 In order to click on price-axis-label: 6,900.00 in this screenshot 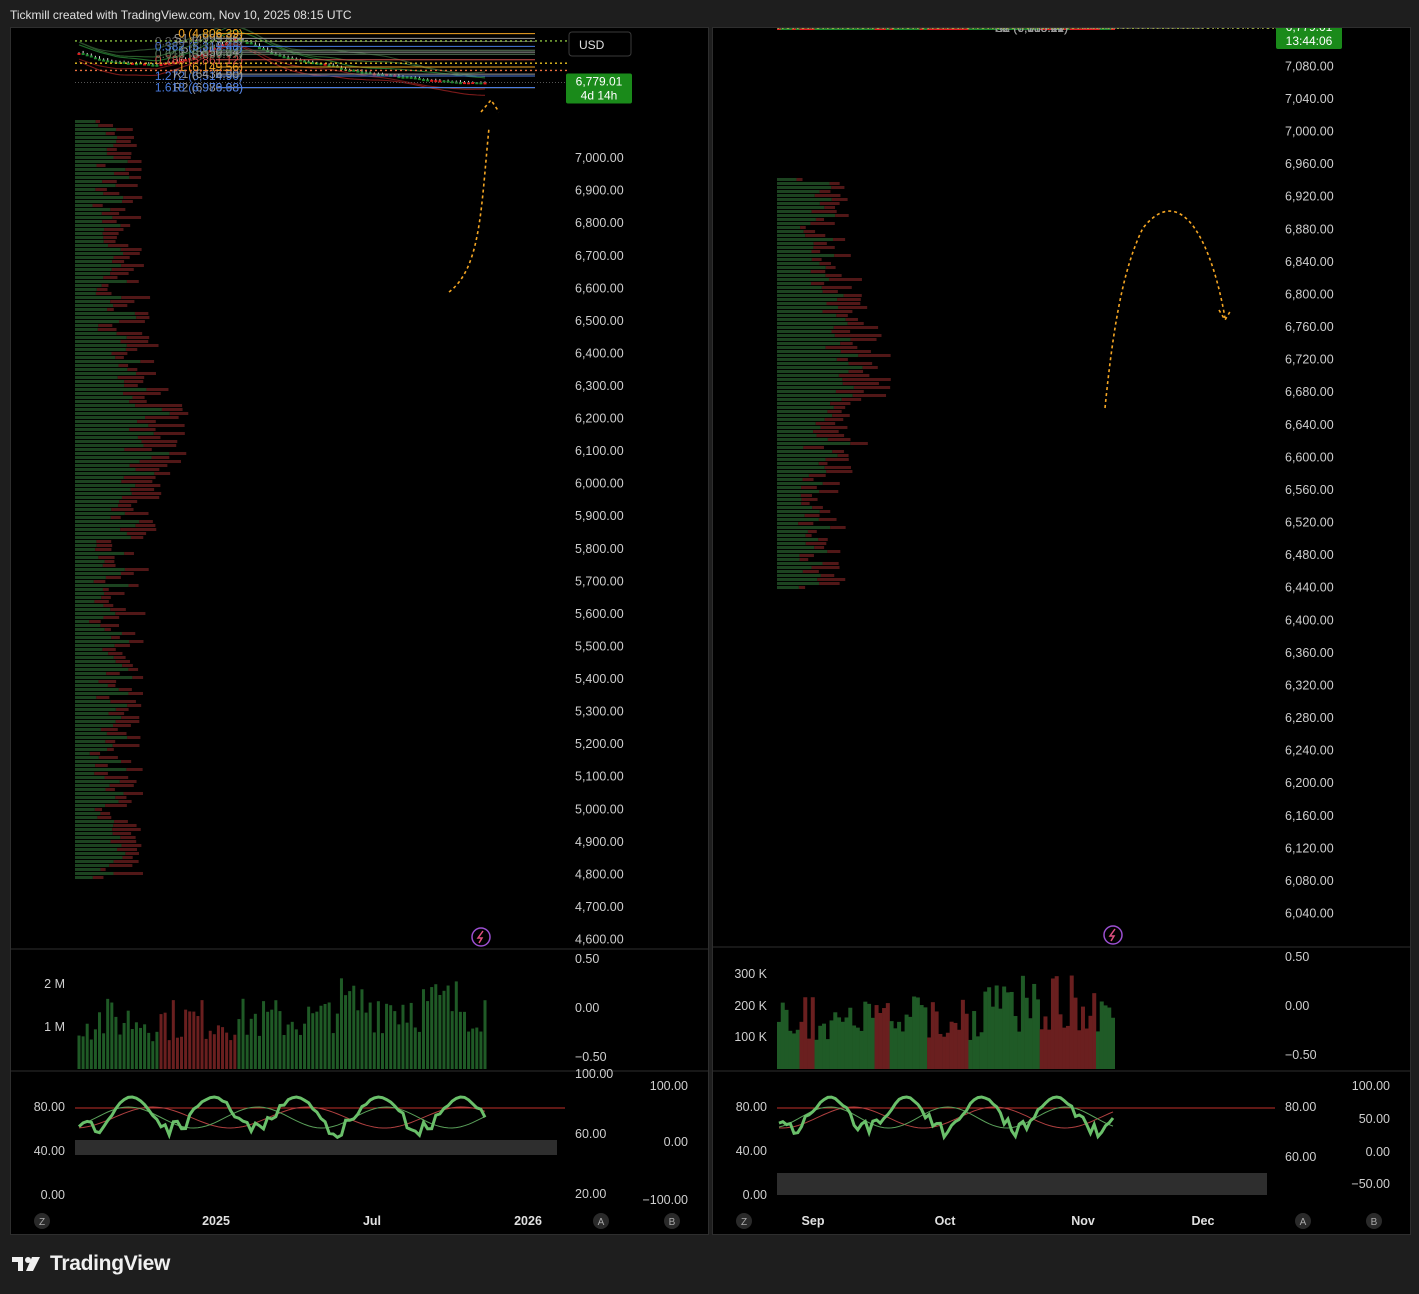, I will do `click(599, 191)`.